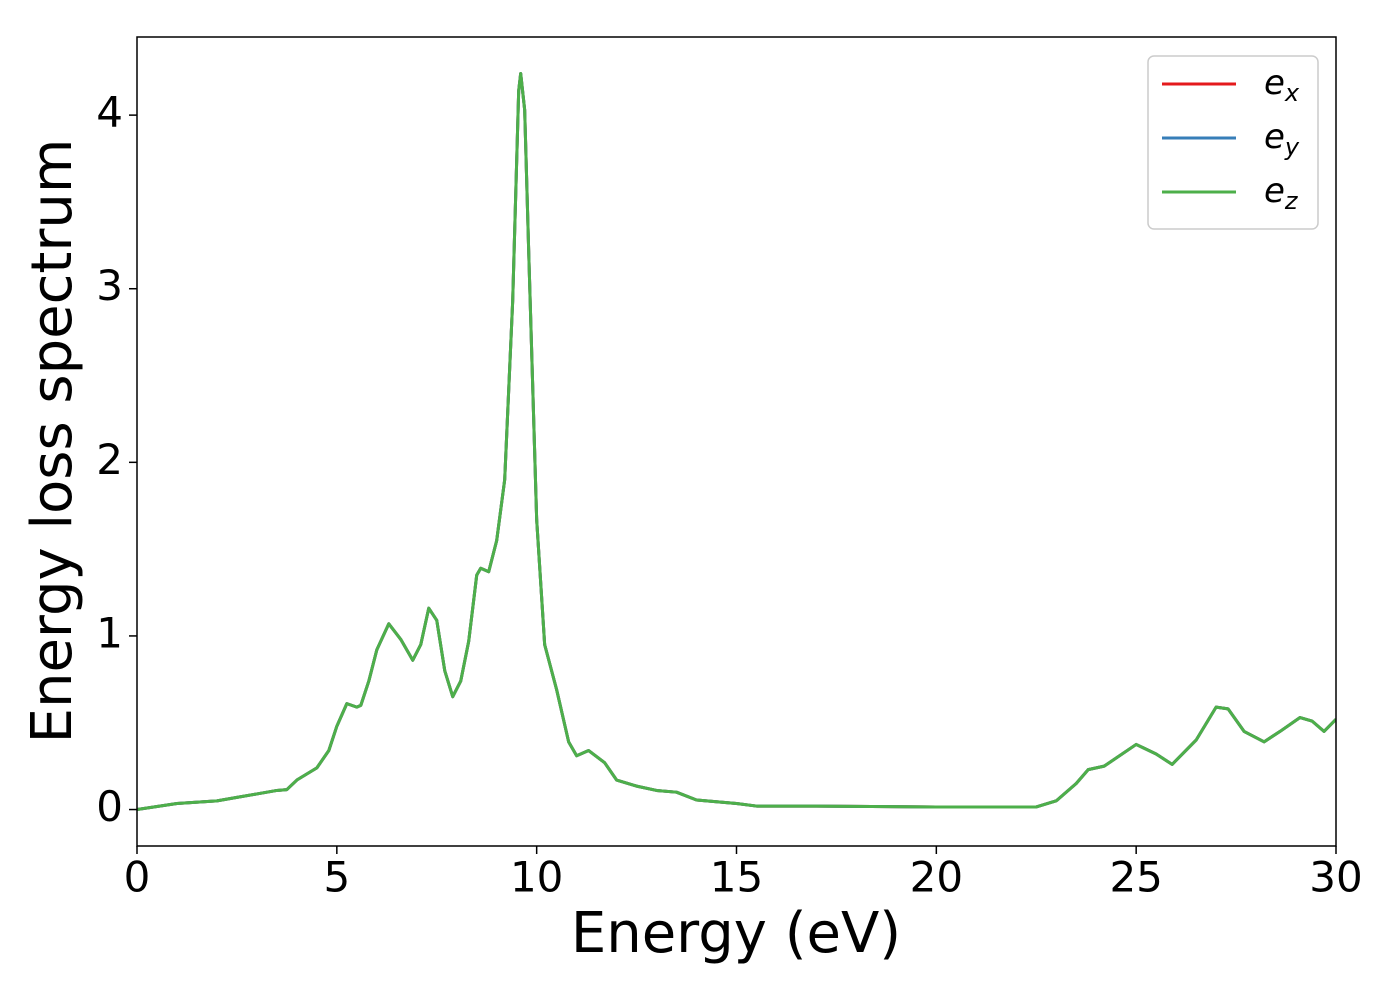  I want to click on y-tick-label: 4, so click(109, 112).